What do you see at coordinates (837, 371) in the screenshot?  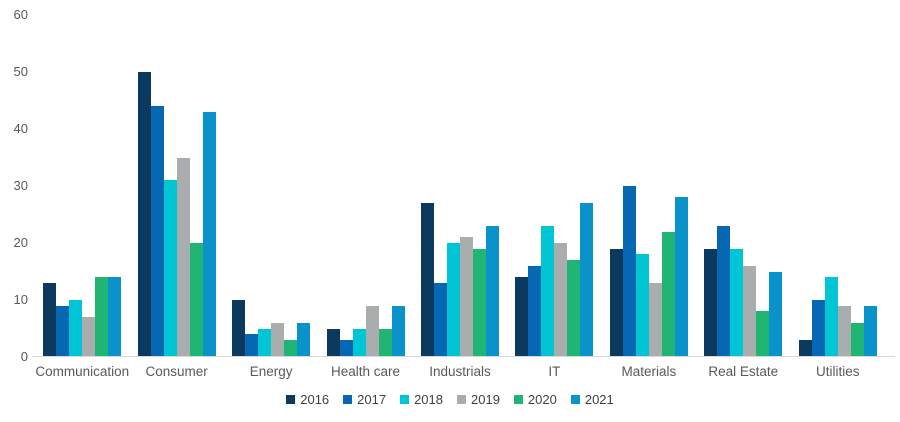 I see `x-axis-label-utilities: Utilities` at bounding box center [837, 371].